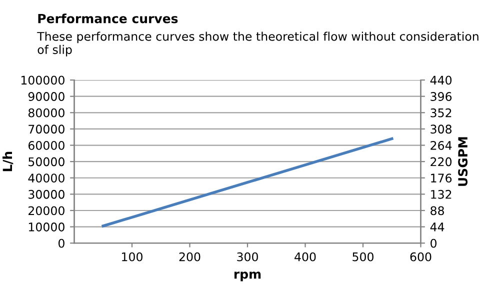 The height and width of the screenshot is (302, 495). I want to click on y2-tick-label: 220, so click(441, 161).